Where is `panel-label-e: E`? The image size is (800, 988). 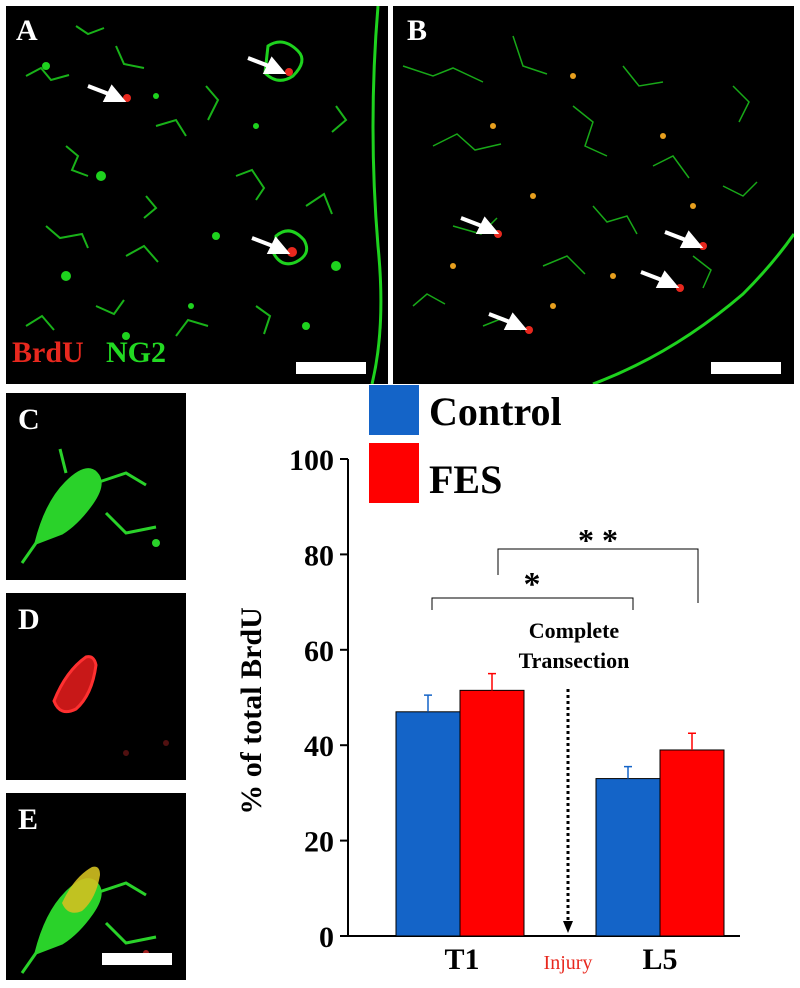 panel-label-e: E is located at coordinates (28, 819).